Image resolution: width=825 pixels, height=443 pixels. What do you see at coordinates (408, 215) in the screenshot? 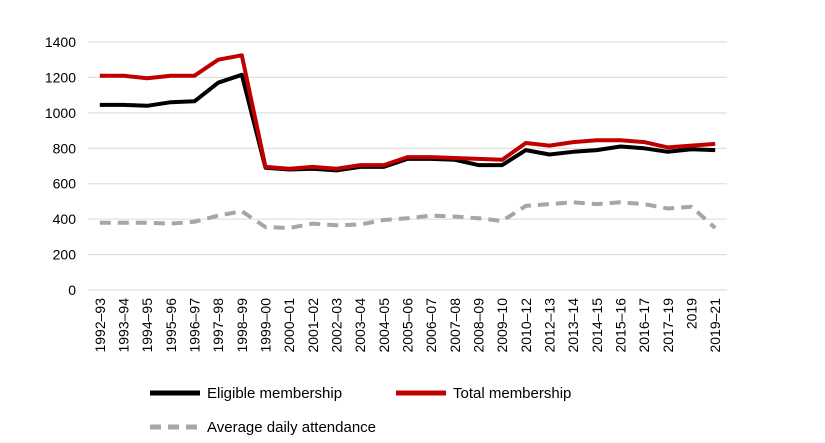
I see `series-line-average-daily-attendance` at bounding box center [408, 215].